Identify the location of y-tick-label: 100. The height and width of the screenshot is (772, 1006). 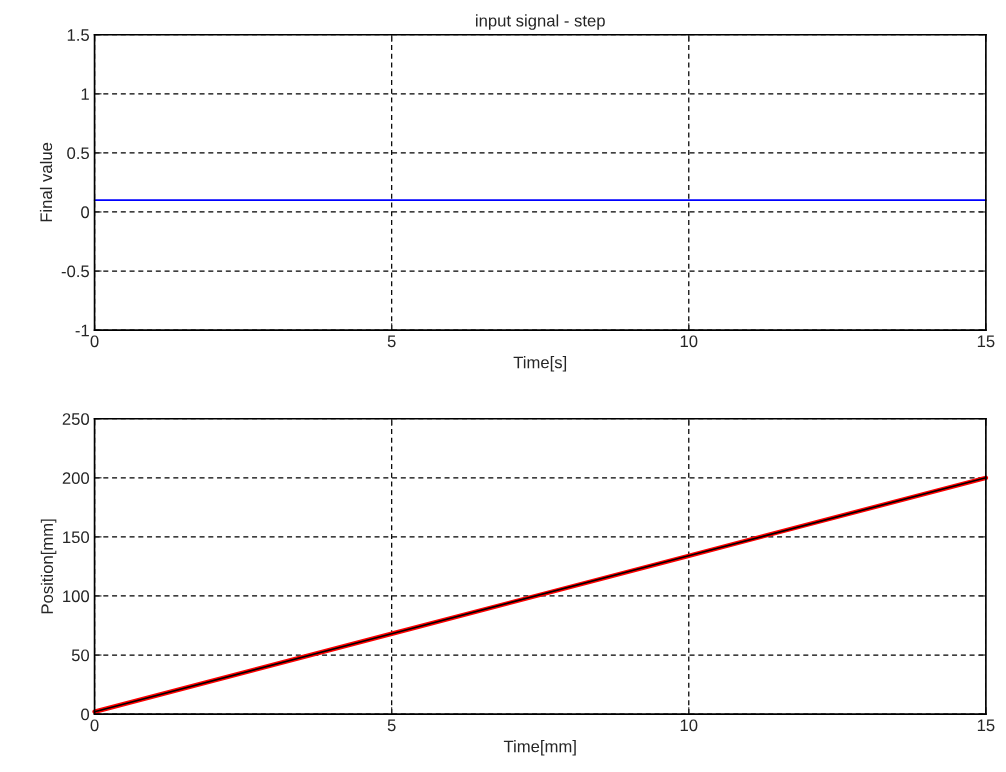
(76, 596).